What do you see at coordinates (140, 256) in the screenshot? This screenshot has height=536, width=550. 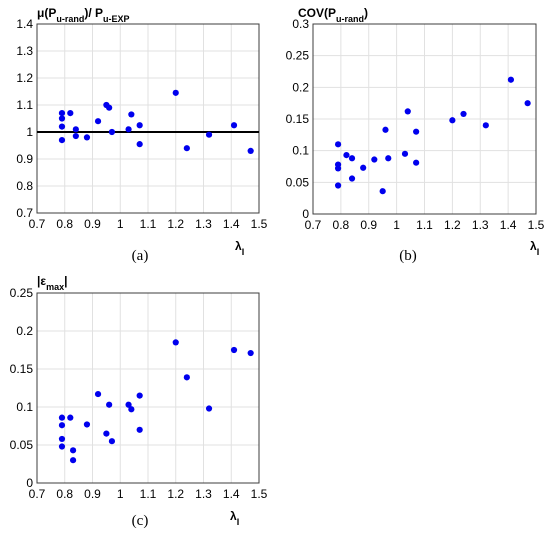 I see `panel-caption: (a)` at bounding box center [140, 256].